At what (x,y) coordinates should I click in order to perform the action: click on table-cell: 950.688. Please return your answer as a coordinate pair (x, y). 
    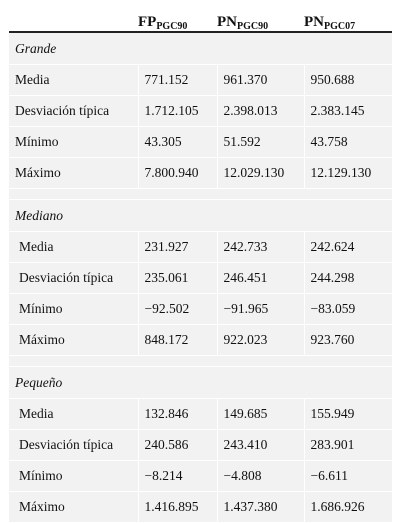
    Looking at the image, I should click on (348, 80).